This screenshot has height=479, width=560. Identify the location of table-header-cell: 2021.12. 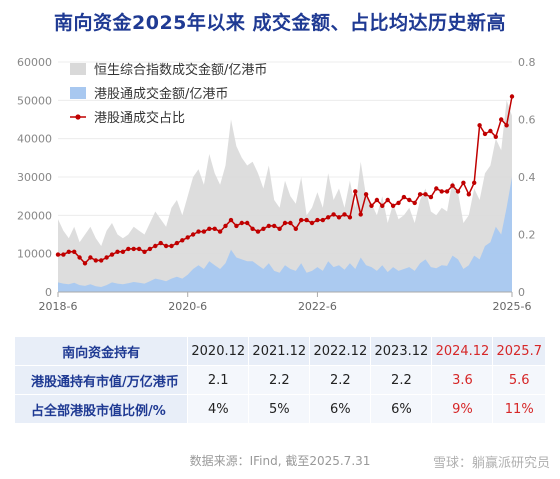
(279, 351).